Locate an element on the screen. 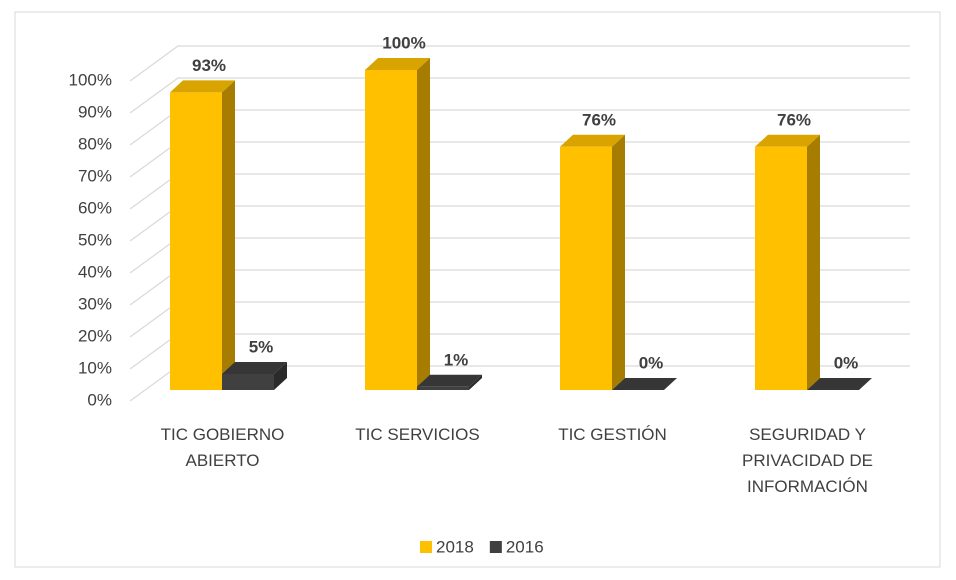 The height and width of the screenshot is (580, 956). y-tick-label: 0% is located at coordinates (99, 399).